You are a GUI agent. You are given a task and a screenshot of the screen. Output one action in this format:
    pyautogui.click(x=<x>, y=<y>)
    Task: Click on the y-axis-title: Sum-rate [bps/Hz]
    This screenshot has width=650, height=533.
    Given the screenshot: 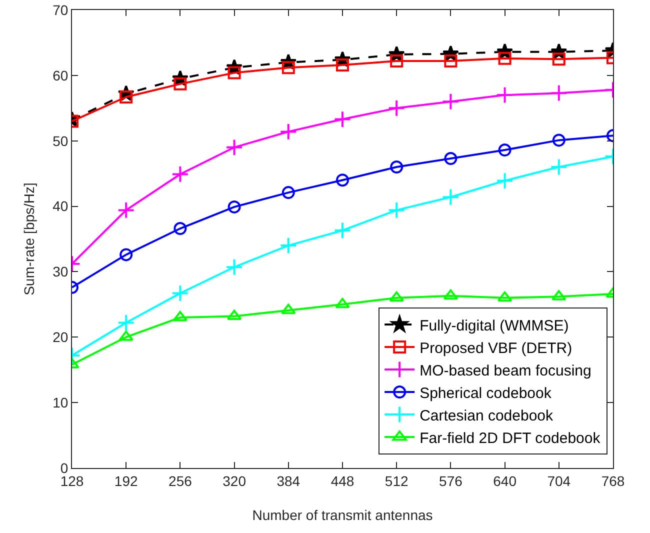 What is the action you would take?
    pyautogui.click(x=29, y=239)
    